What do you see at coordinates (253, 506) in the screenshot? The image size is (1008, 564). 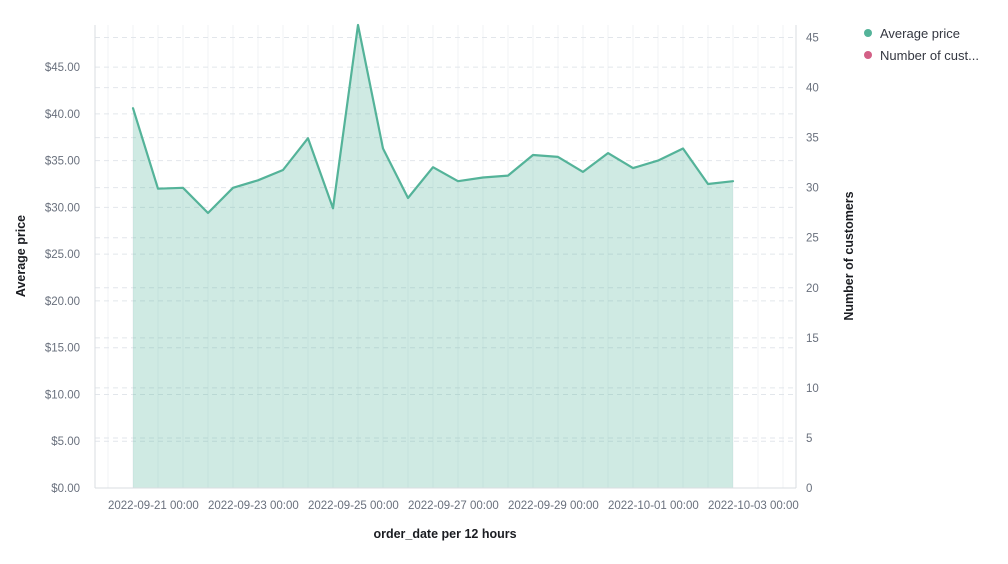 I see `x-axis-tick-label: 2022-09-23 00:00` at bounding box center [253, 506].